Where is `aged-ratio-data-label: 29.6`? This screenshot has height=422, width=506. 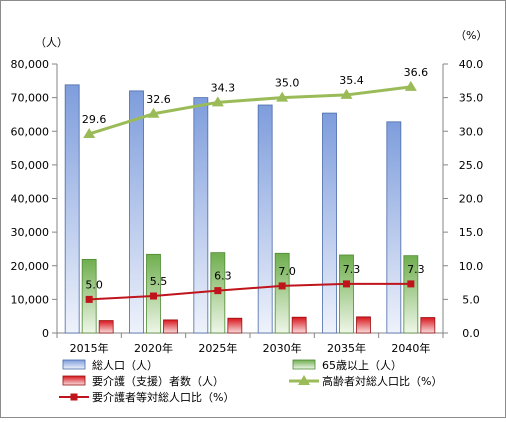
aged-ratio-data-label: 29.6 is located at coordinates (94, 119).